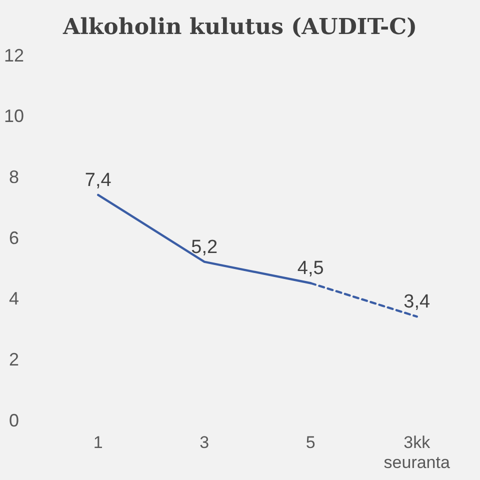 This screenshot has width=480, height=480. What do you see at coordinates (14, 55) in the screenshot?
I see `y-tick-label: 12` at bounding box center [14, 55].